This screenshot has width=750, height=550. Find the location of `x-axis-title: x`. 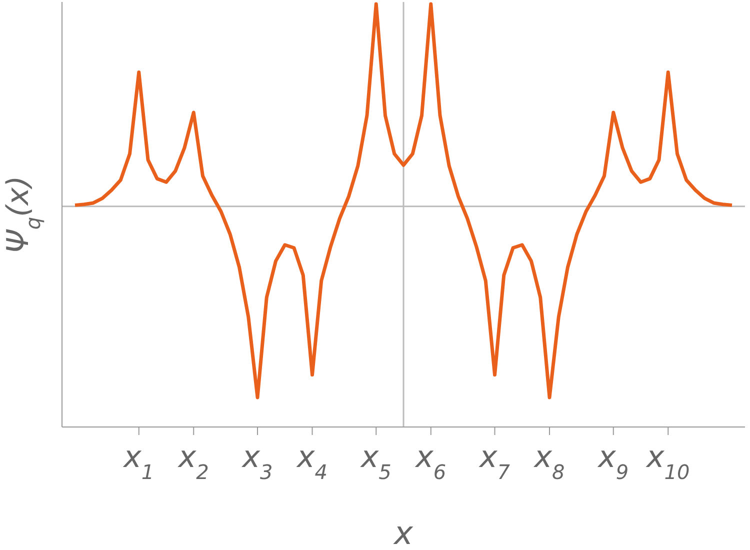

x-axis-title: x is located at coordinates (403, 532).